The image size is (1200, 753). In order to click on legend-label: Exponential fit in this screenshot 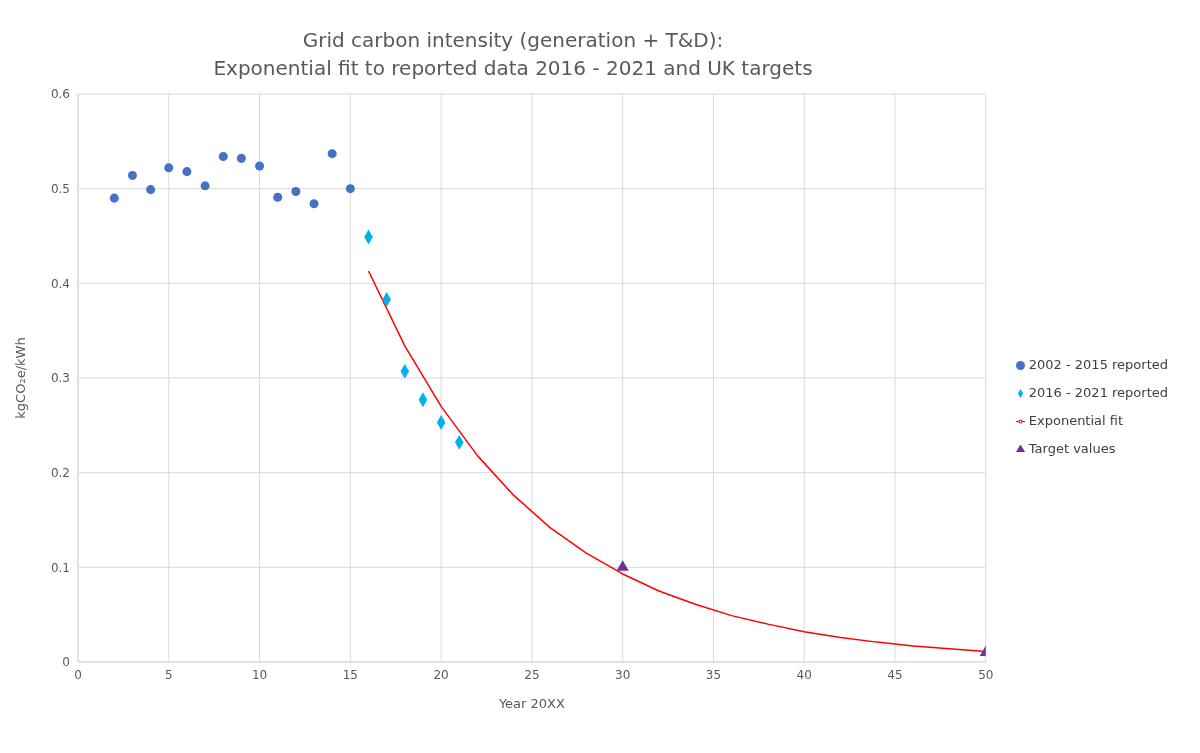, I will do `click(1076, 420)`.